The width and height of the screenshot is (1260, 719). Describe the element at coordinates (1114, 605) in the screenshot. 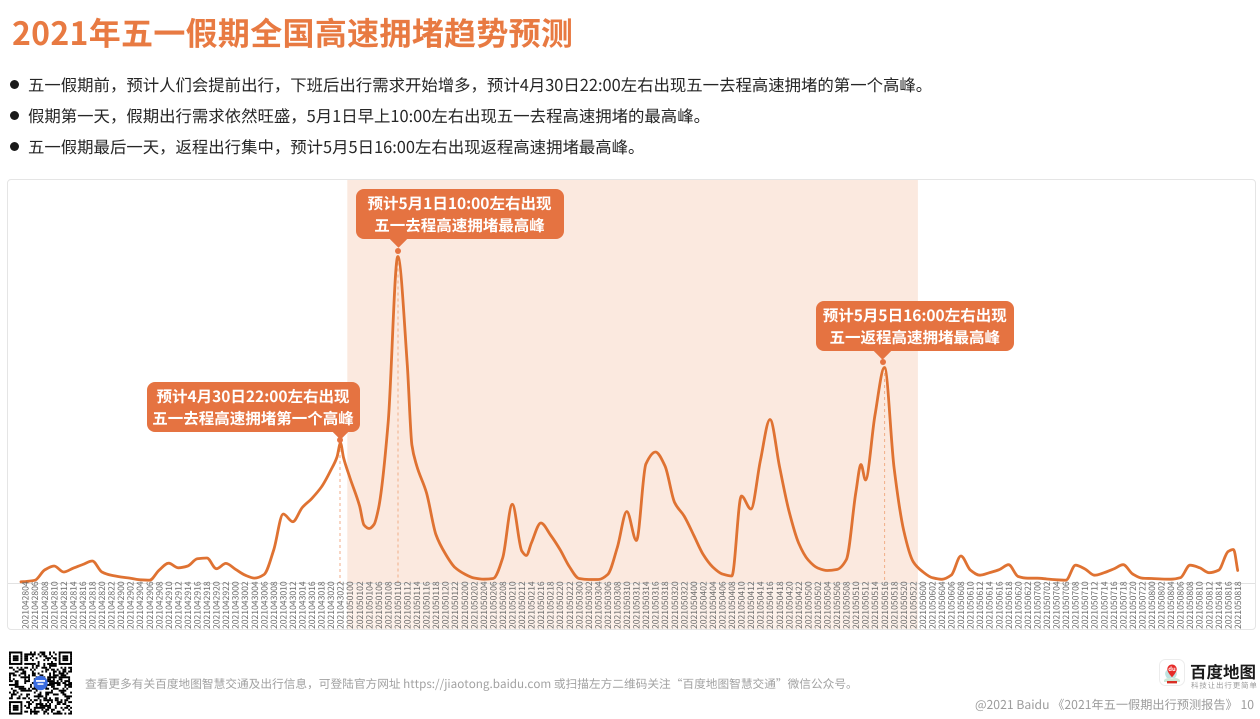

I see `svg-text: 2021050716` at that location.